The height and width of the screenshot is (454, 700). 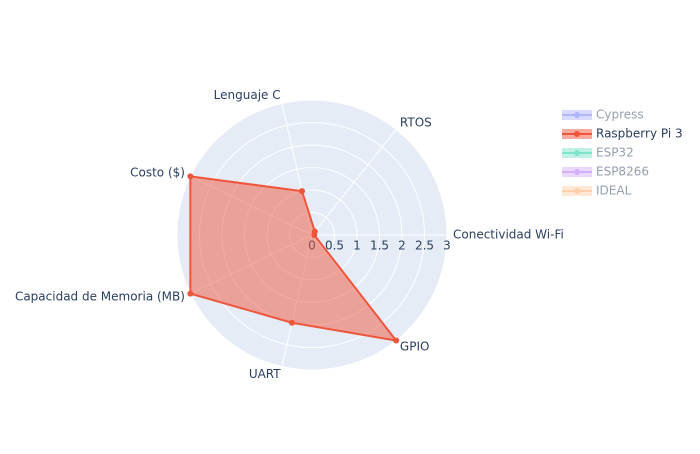 What do you see at coordinates (639, 134) in the screenshot?
I see `legend-label: Raspberry Pi 3` at bounding box center [639, 134].